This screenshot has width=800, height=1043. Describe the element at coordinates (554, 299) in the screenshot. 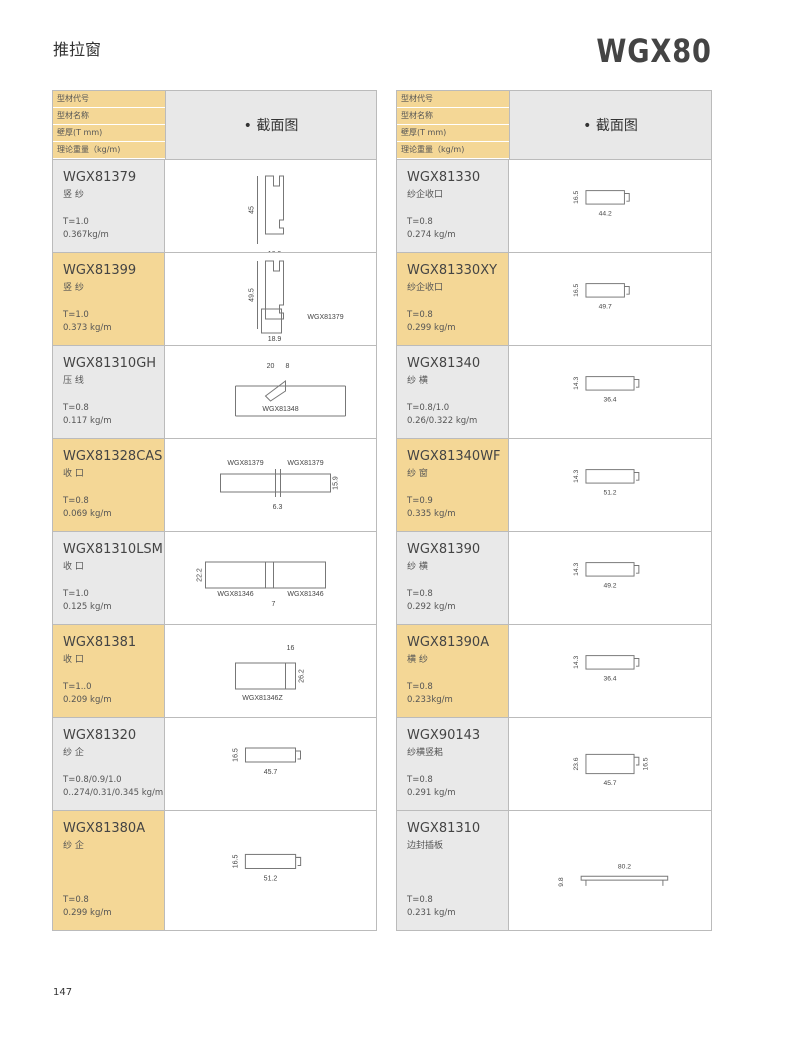

I see `profile-row: WGX81330XY 纱企收口 T=0.8 0.299 kg/m 16.5 49.7` at that location.